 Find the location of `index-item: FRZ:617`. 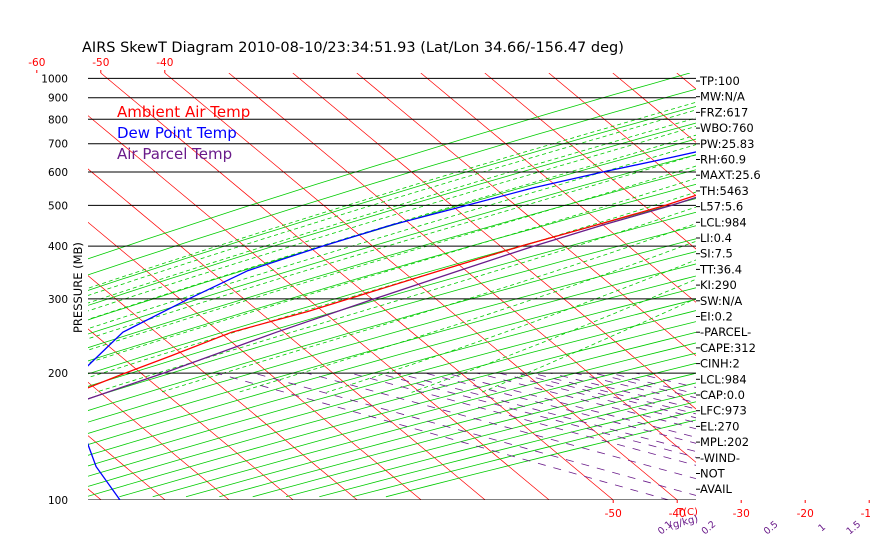

index-item: FRZ:617 is located at coordinates (724, 112).